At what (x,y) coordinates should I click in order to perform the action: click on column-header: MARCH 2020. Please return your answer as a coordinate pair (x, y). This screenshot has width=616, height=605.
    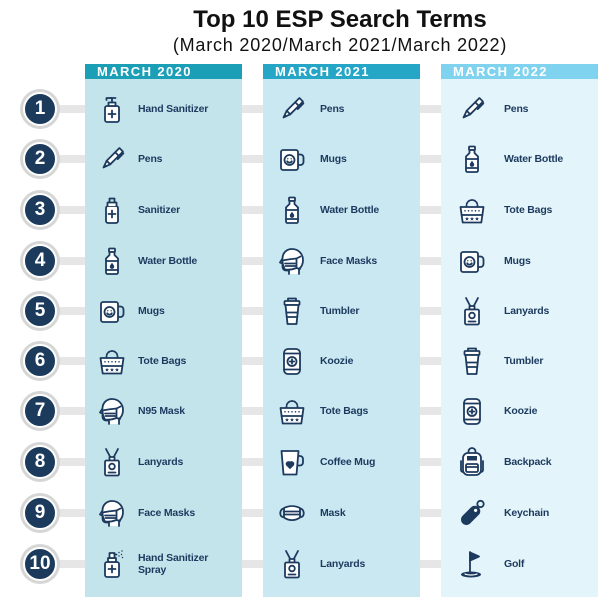
    Looking at the image, I should click on (163, 71).